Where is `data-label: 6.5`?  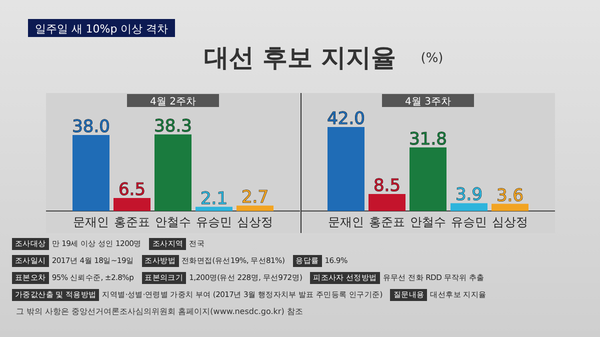 data-label: 6.5 is located at coordinates (132, 190).